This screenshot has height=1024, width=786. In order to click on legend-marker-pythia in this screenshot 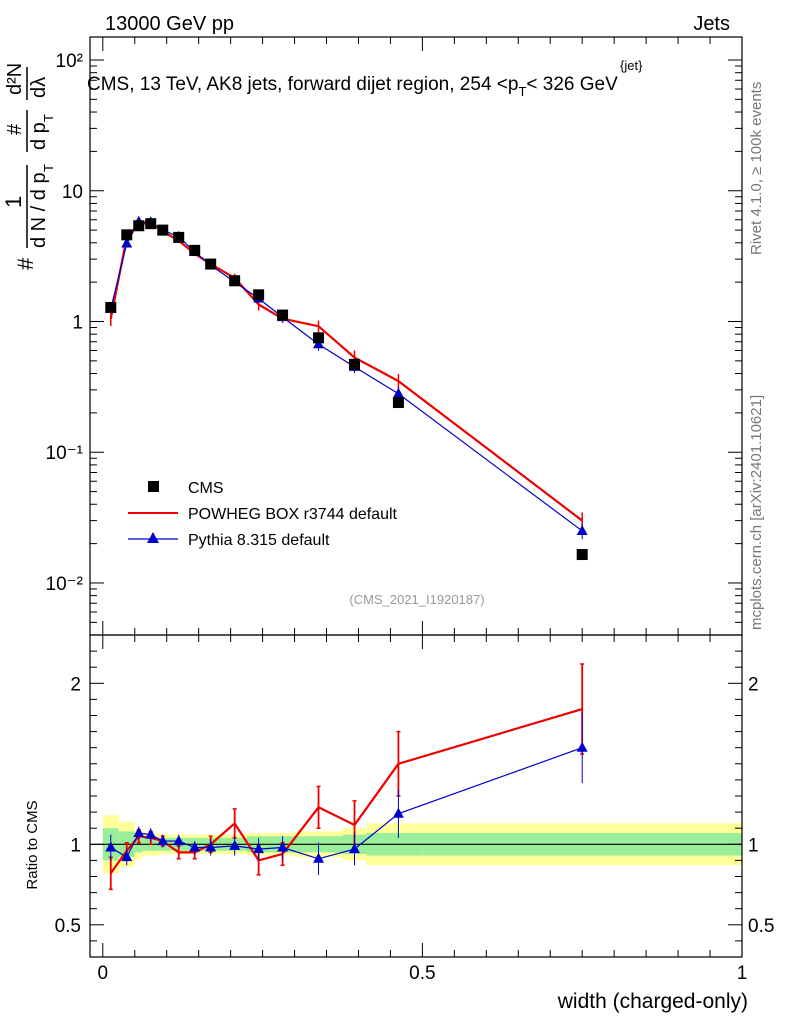, I will do `click(153, 537)`.